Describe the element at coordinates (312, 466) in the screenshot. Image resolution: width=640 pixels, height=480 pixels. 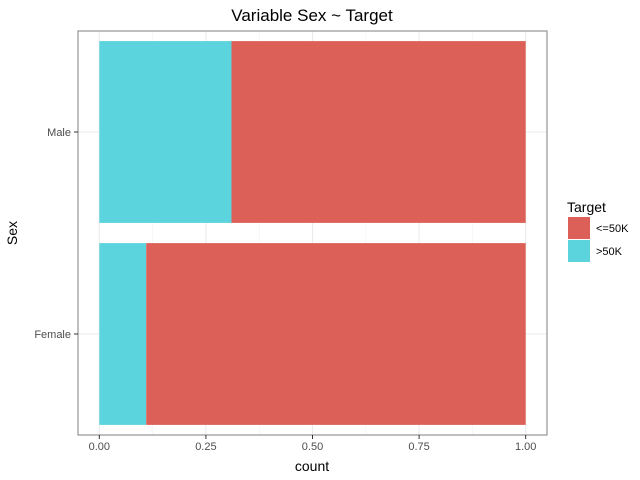
I see `x-axis-title: count` at that location.